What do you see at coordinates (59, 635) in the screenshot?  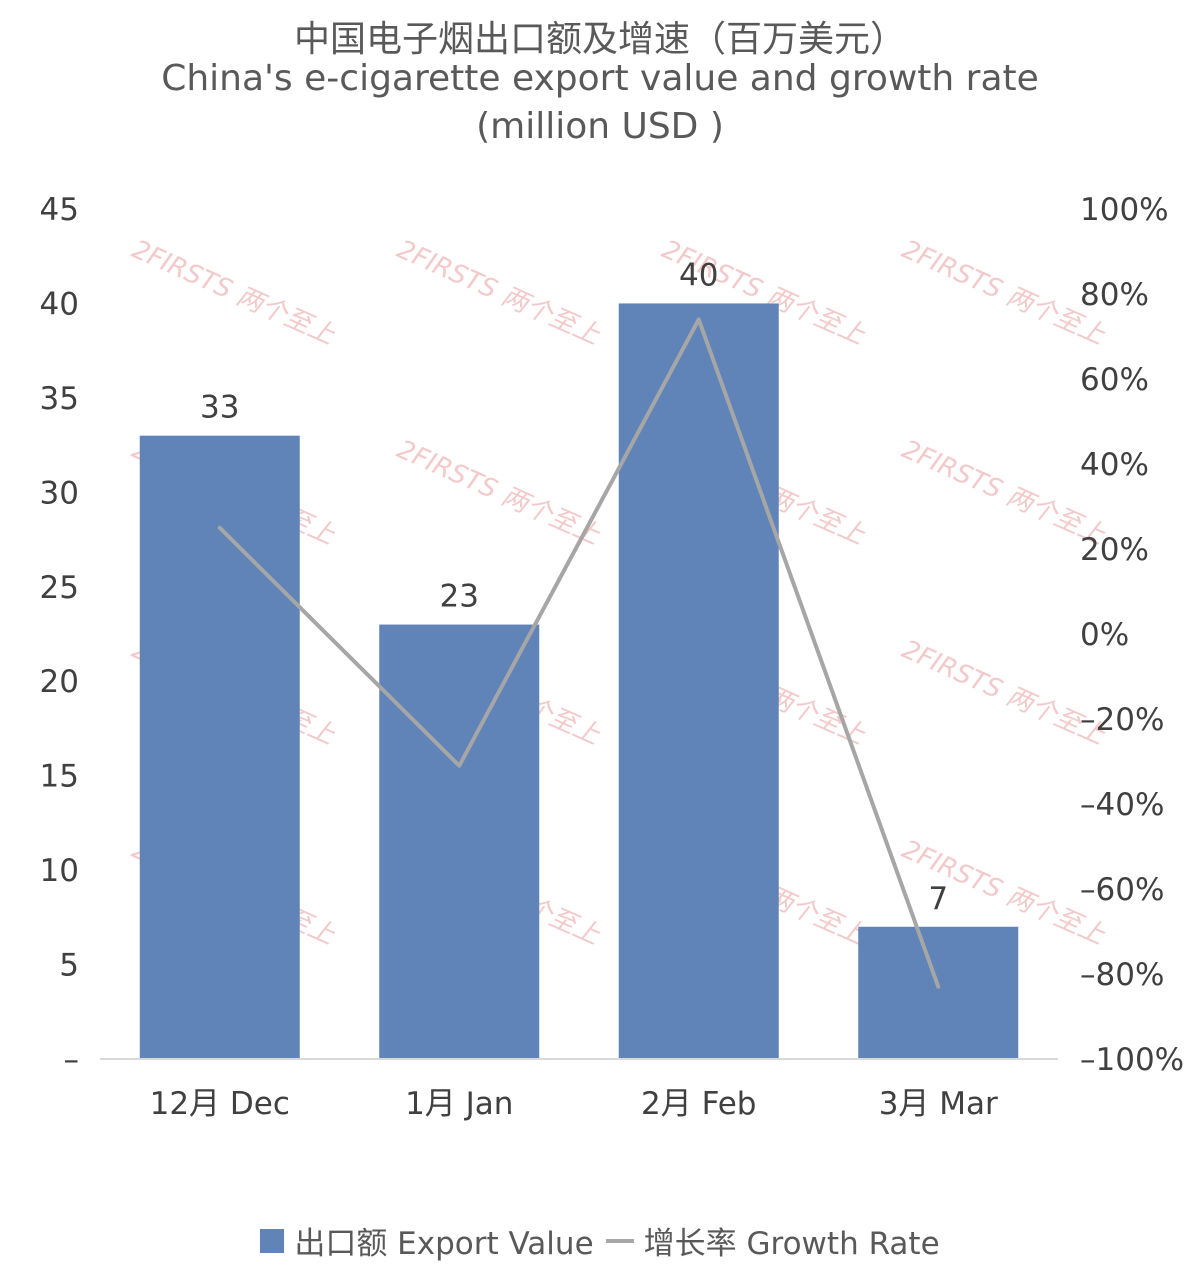 I see `left-axis-ticks: – 5 10 15 20 25 30 35 40 45` at bounding box center [59, 635].